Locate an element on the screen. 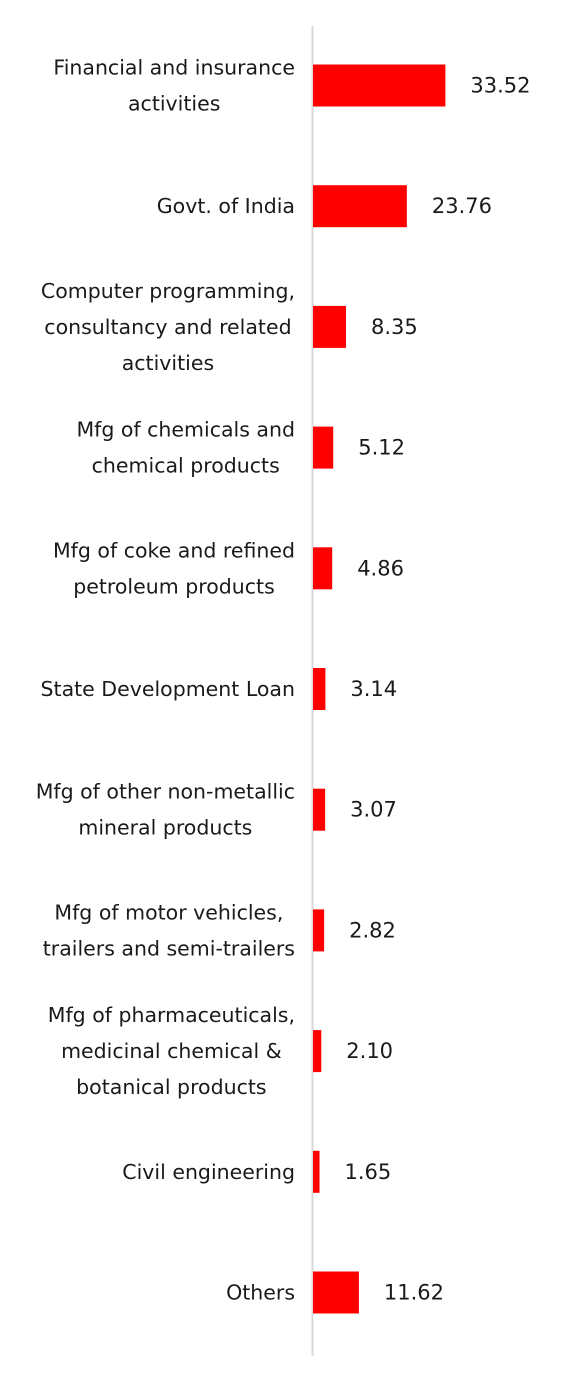 The width and height of the screenshot is (562, 1384). category-label-line: trailers and semi-trailers is located at coordinates (169, 948).